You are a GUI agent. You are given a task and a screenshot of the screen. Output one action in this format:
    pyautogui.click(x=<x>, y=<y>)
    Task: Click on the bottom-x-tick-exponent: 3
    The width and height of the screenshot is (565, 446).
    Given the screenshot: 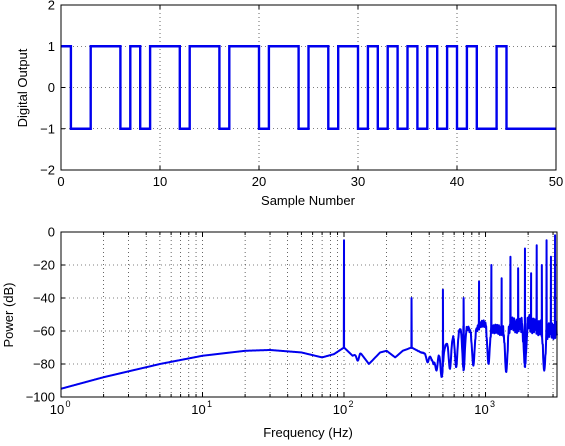 What is the action you would take?
    pyautogui.click(x=492, y=404)
    